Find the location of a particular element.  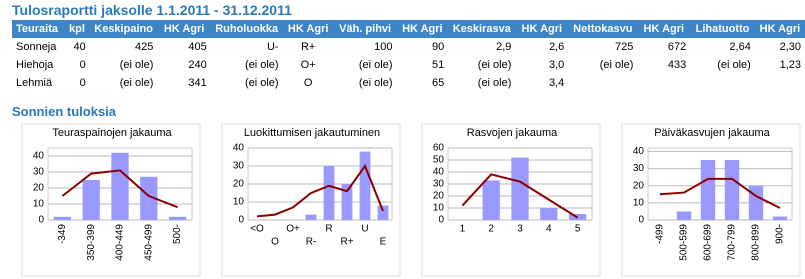

table-cell: 3,0 is located at coordinates (556, 65).